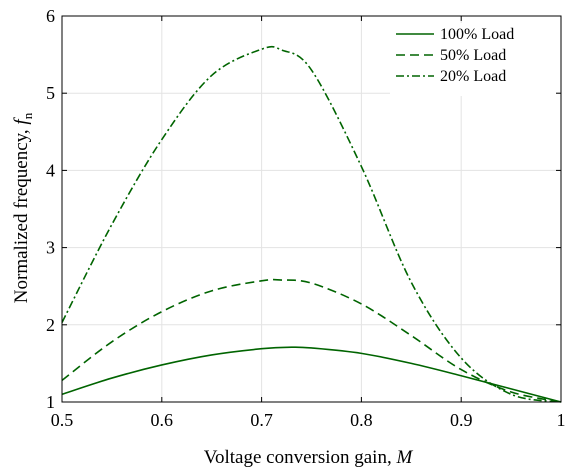 This screenshot has height=470, width=566. What do you see at coordinates (23, 207) in the screenshot?
I see `y-axis-label: Normalized frequency, fn` at bounding box center [23, 207].